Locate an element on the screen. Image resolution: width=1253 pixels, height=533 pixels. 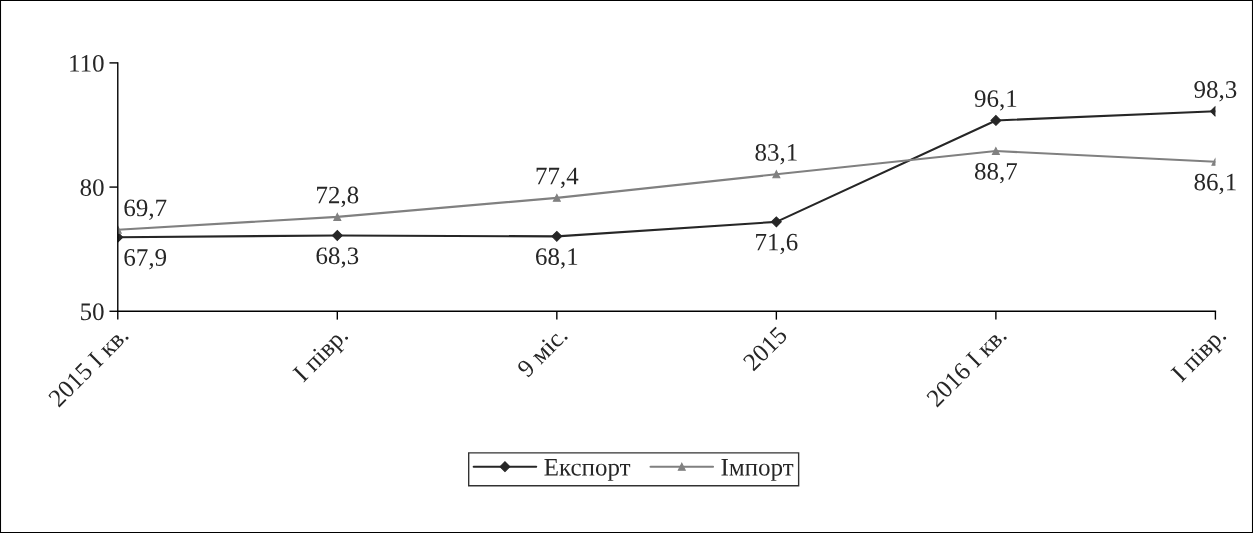
y-tick-label: 50 is located at coordinates (92, 312).